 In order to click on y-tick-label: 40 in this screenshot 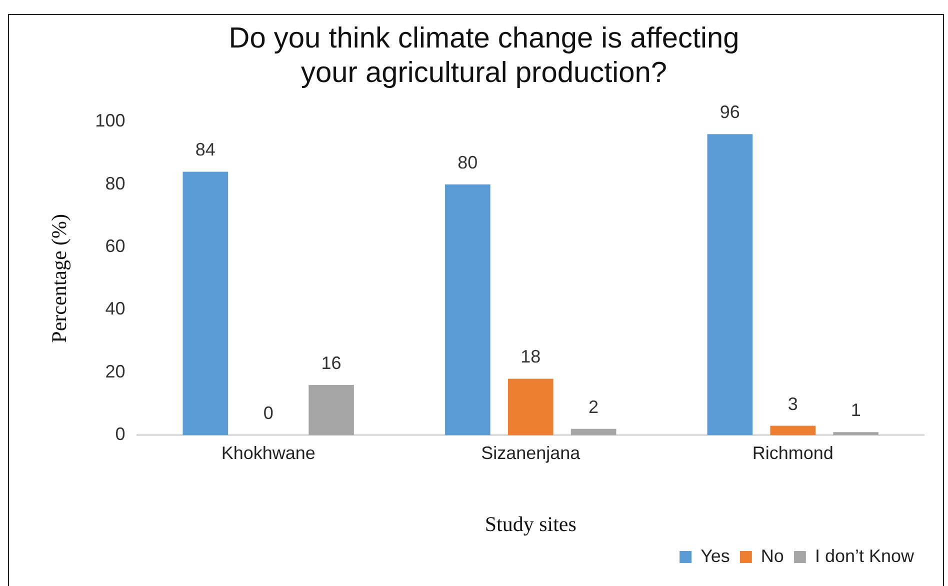, I will do `click(115, 308)`.